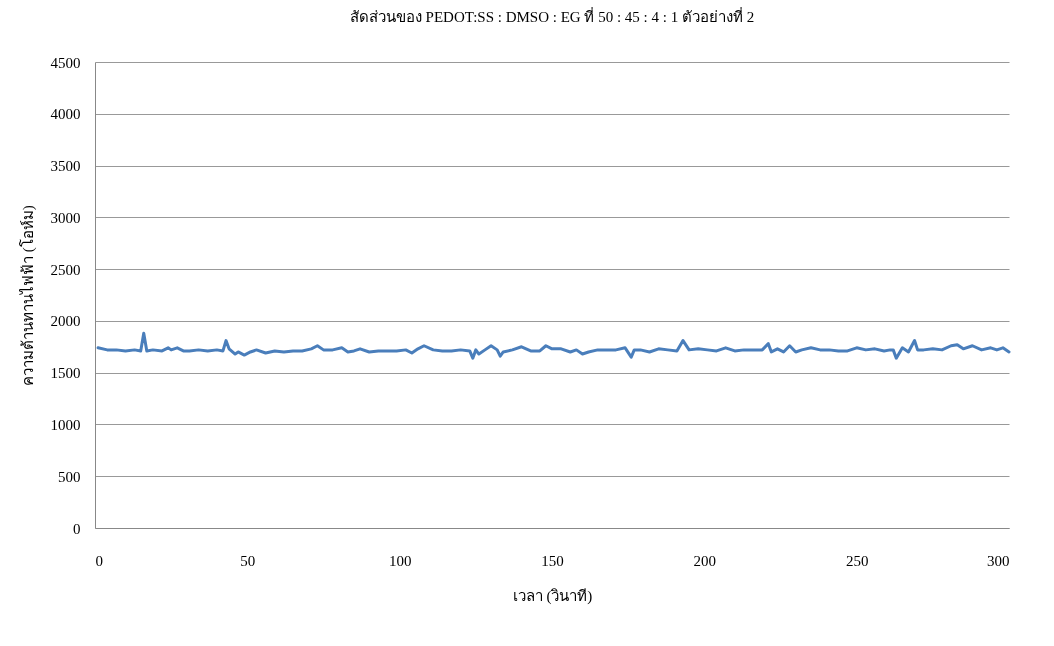  I want to click on y-tick-label: 1000, so click(65, 424).